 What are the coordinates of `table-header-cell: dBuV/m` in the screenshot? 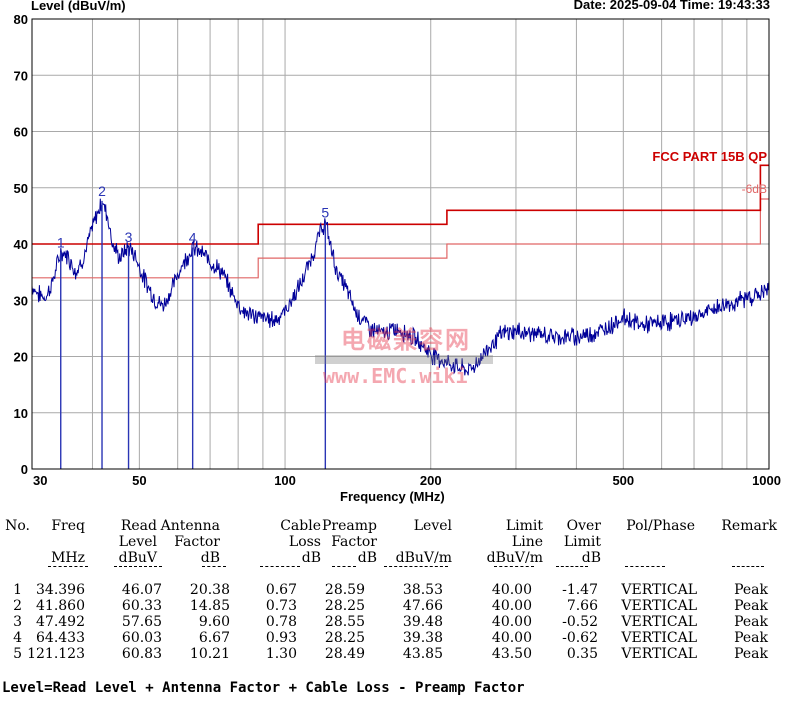 It's located at (423, 558).